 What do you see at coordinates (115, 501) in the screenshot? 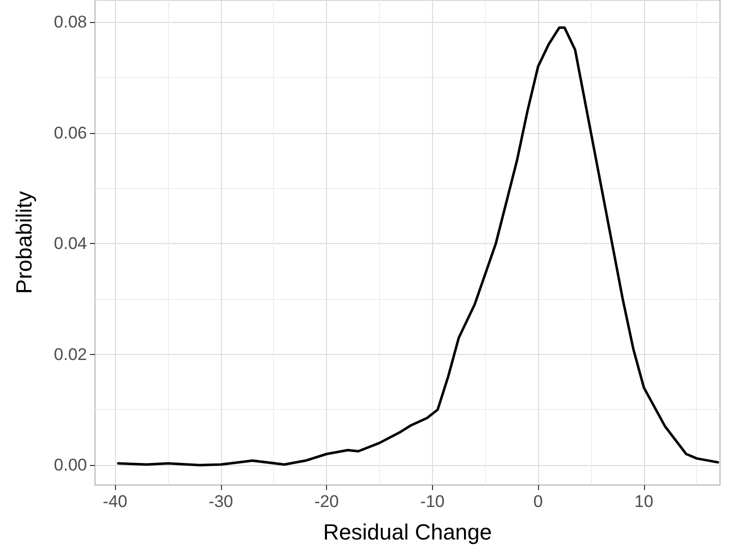
I see `x-tick-label: -40` at bounding box center [115, 501].